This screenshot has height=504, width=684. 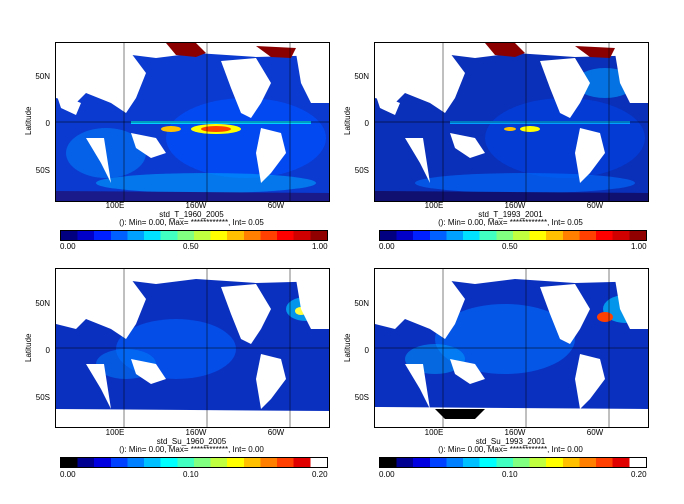 What do you see at coordinates (191, 441) in the screenshot?
I see `panel-title: std_Su_1960_2005` at bounding box center [191, 441].